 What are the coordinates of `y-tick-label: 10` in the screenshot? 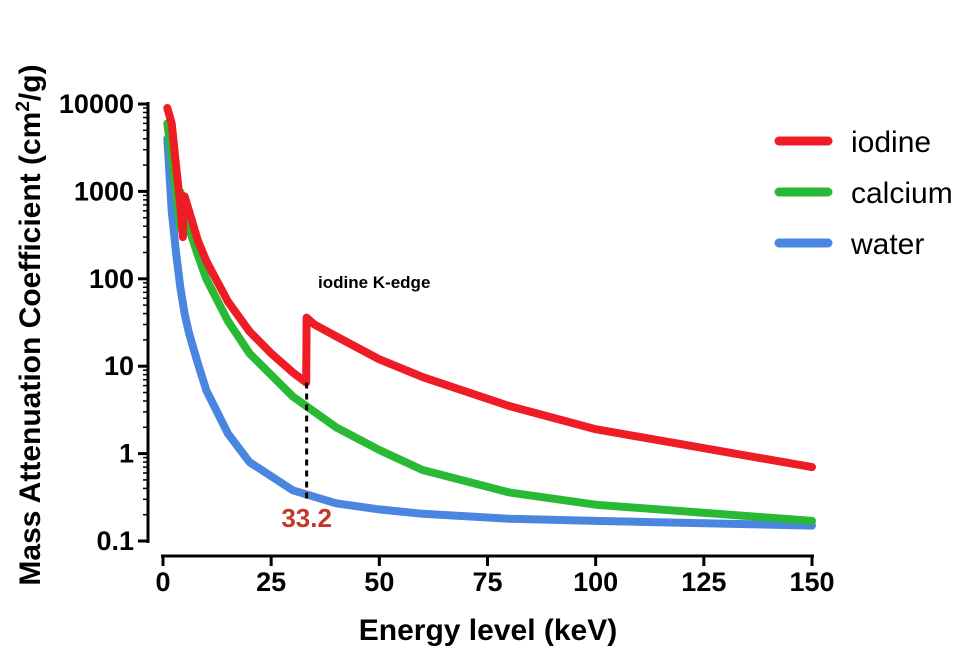 It's located at (119, 366).